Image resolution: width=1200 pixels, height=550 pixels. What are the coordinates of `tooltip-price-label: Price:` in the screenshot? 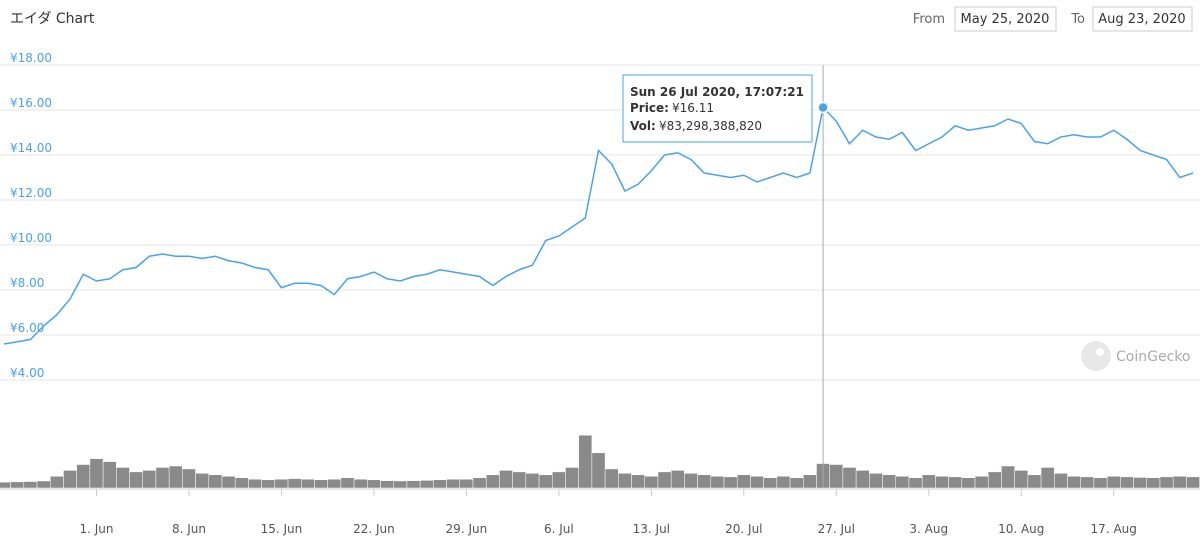 It's located at (649, 108).